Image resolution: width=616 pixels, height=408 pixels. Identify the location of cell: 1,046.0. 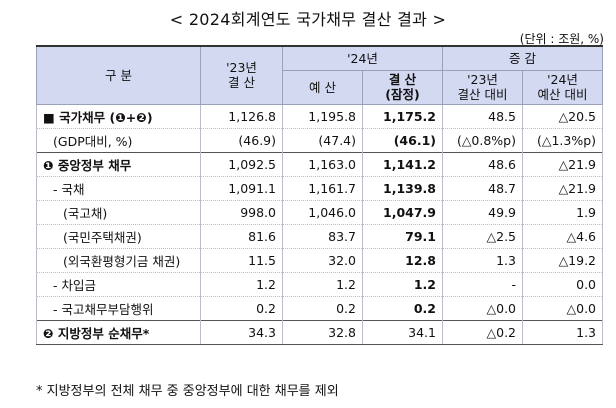
(322, 212).